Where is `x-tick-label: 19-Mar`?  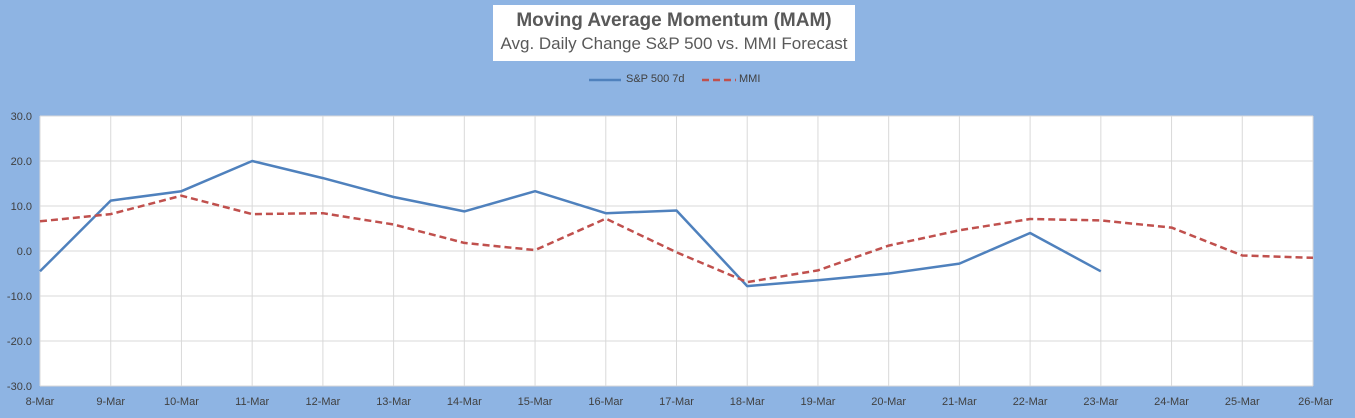
x-tick-label: 19-Mar is located at coordinates (818, 402).